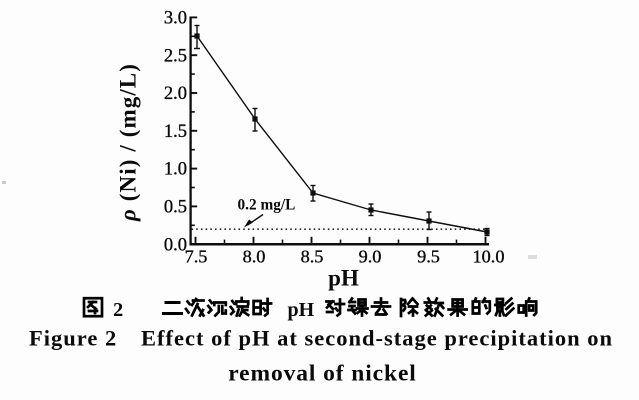  I want to click on svg-text: 2.5, so click(175, 56).